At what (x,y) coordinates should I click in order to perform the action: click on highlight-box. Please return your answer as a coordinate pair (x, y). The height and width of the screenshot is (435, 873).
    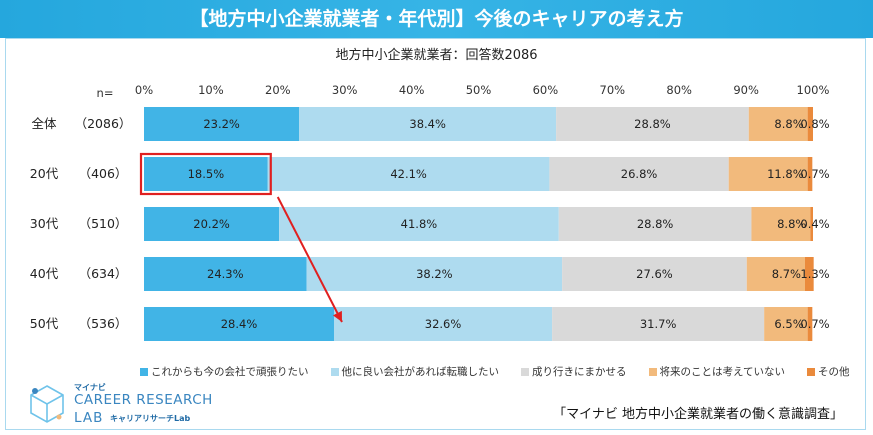
    Looking at the image, I should click on (205, 174).